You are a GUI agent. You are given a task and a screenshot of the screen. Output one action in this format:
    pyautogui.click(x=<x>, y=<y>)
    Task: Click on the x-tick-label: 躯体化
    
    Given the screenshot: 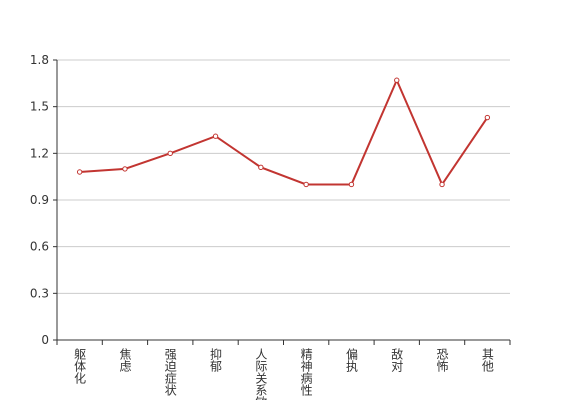 What is the action you would take?
    pyautogui.click(x=80, y=366)
    